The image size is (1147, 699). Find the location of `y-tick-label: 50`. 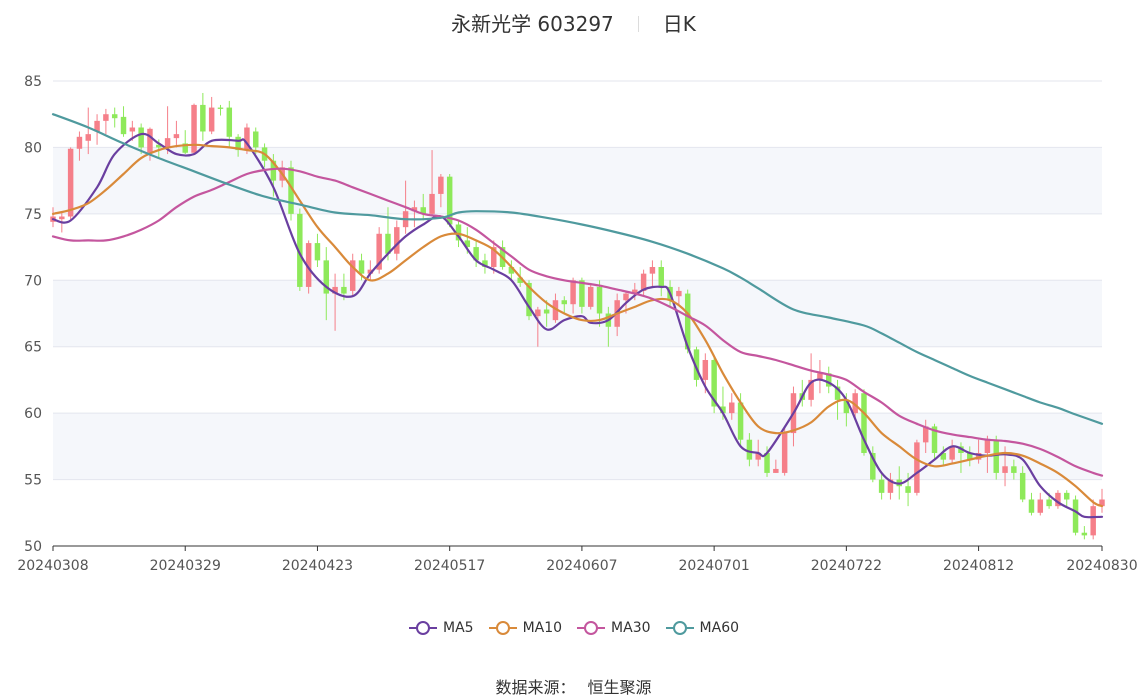

y-tick-label: 50 is located at coordinates (33, 547).